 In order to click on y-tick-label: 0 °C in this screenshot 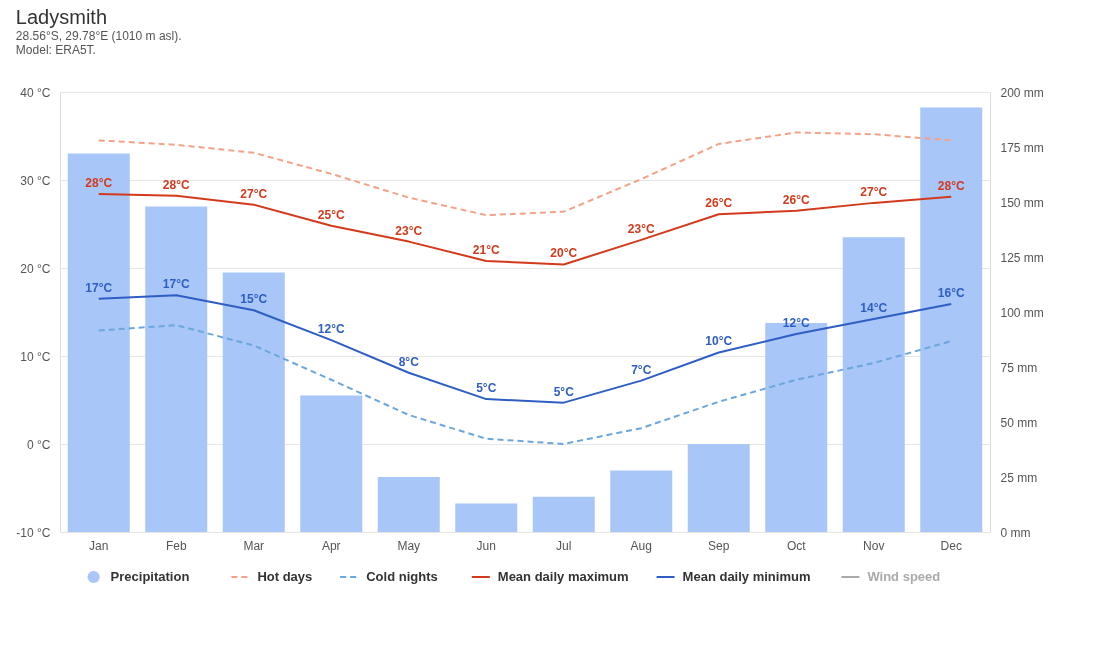, I will do `click(39, 444)`.